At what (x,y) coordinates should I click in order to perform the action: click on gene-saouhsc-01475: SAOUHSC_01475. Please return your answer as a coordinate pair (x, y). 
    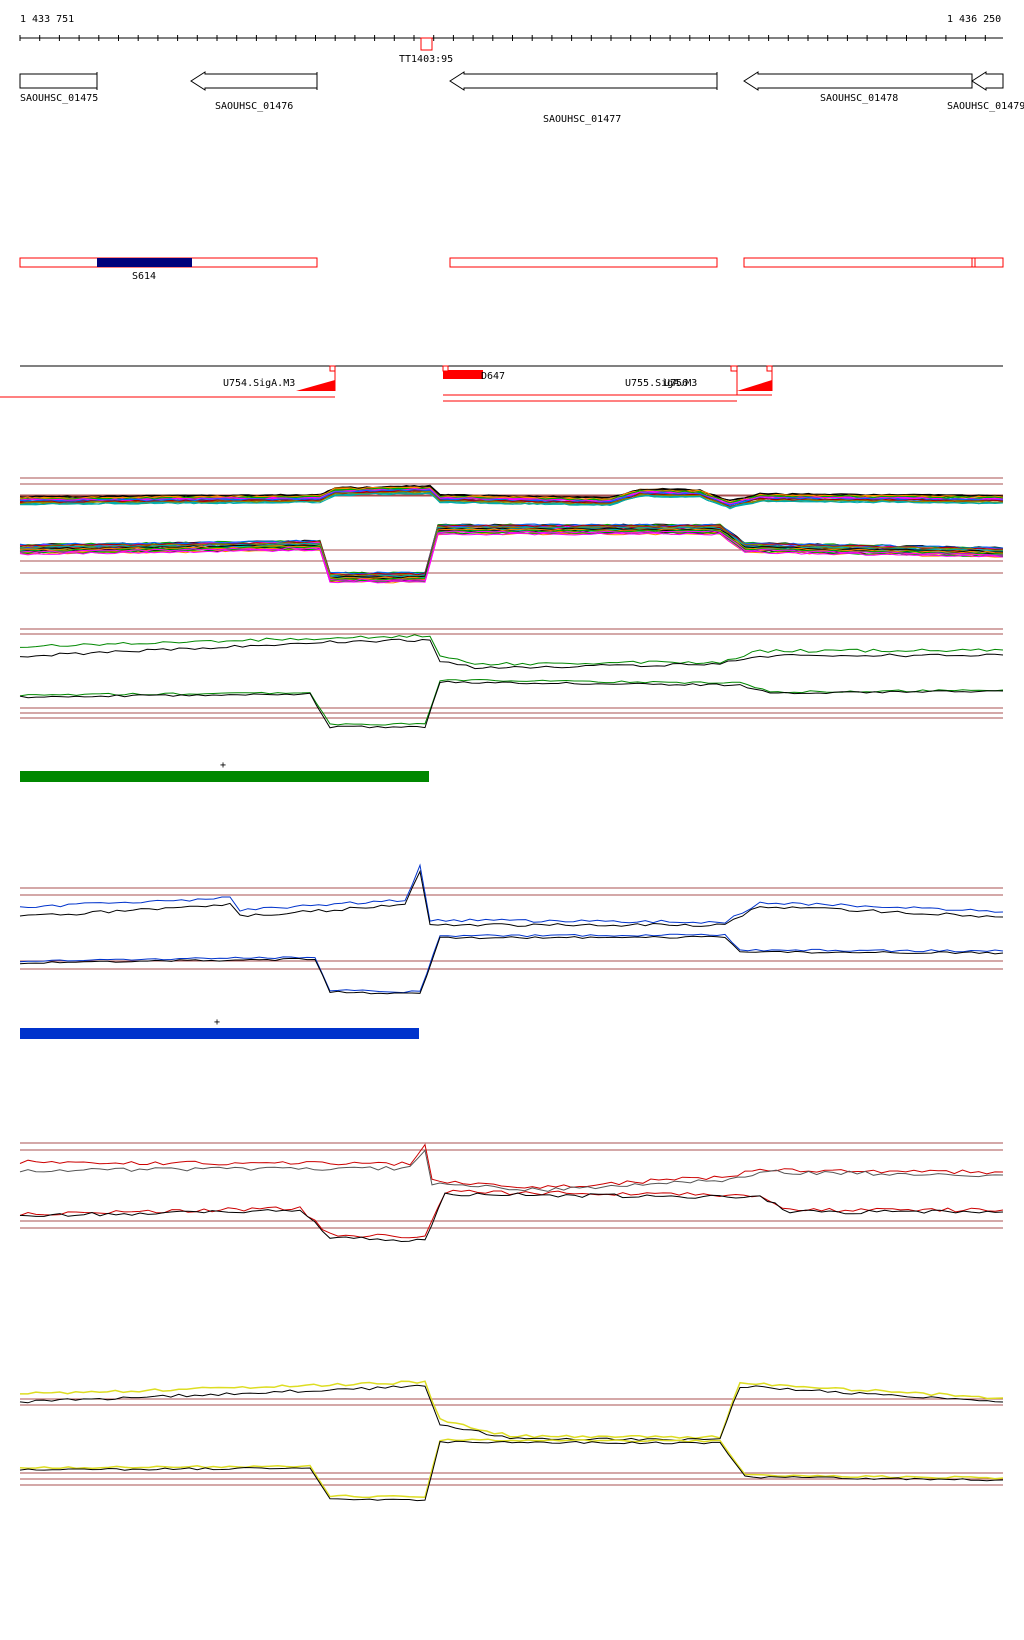
    Looking at the image, I should click on (58, 88).